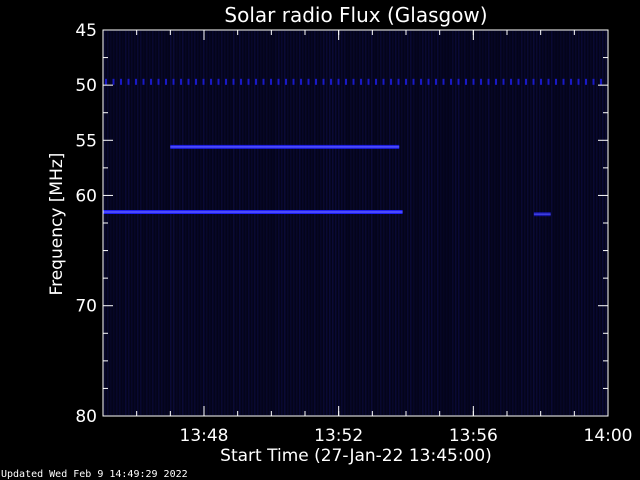  I want to click on x-tick-label: 13:52, so click(338, 436).